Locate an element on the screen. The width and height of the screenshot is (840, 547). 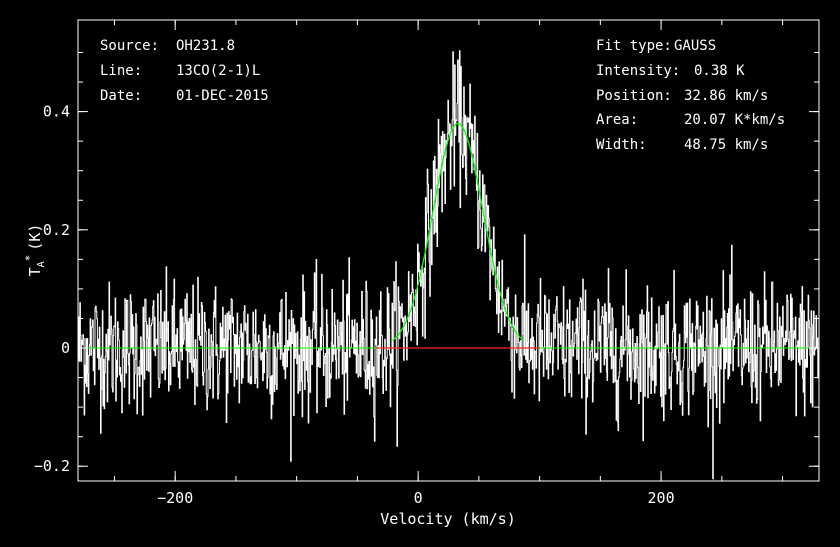
fit-area-key: Area: is located at coordinates (617, 120).